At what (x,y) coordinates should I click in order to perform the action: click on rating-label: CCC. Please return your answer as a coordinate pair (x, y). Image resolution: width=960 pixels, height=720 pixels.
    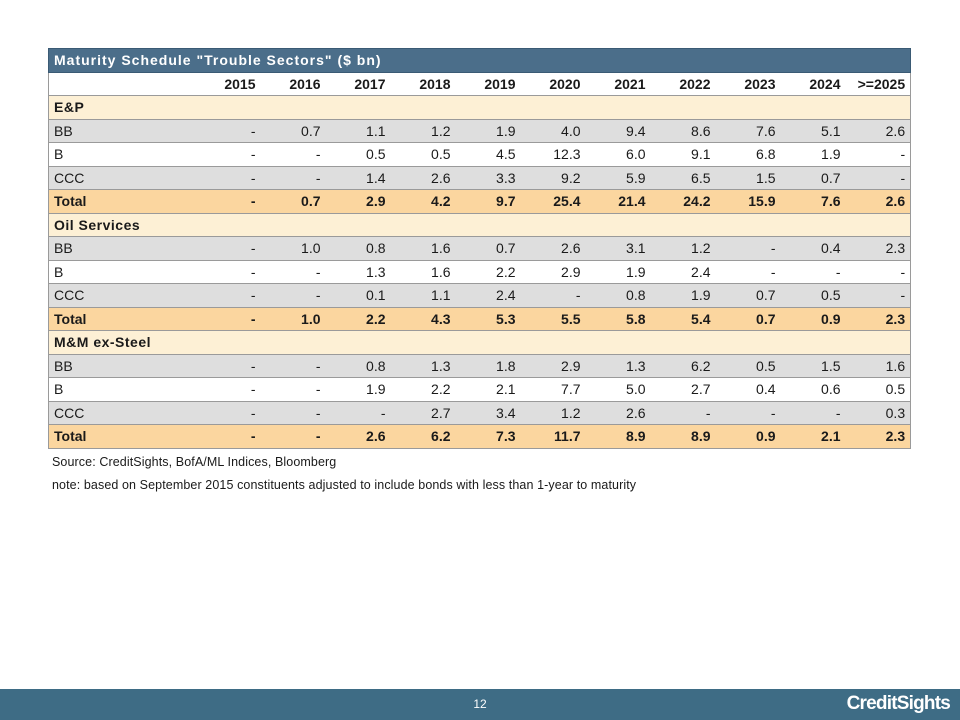
    Looking at the image, I should click on (122, 295).